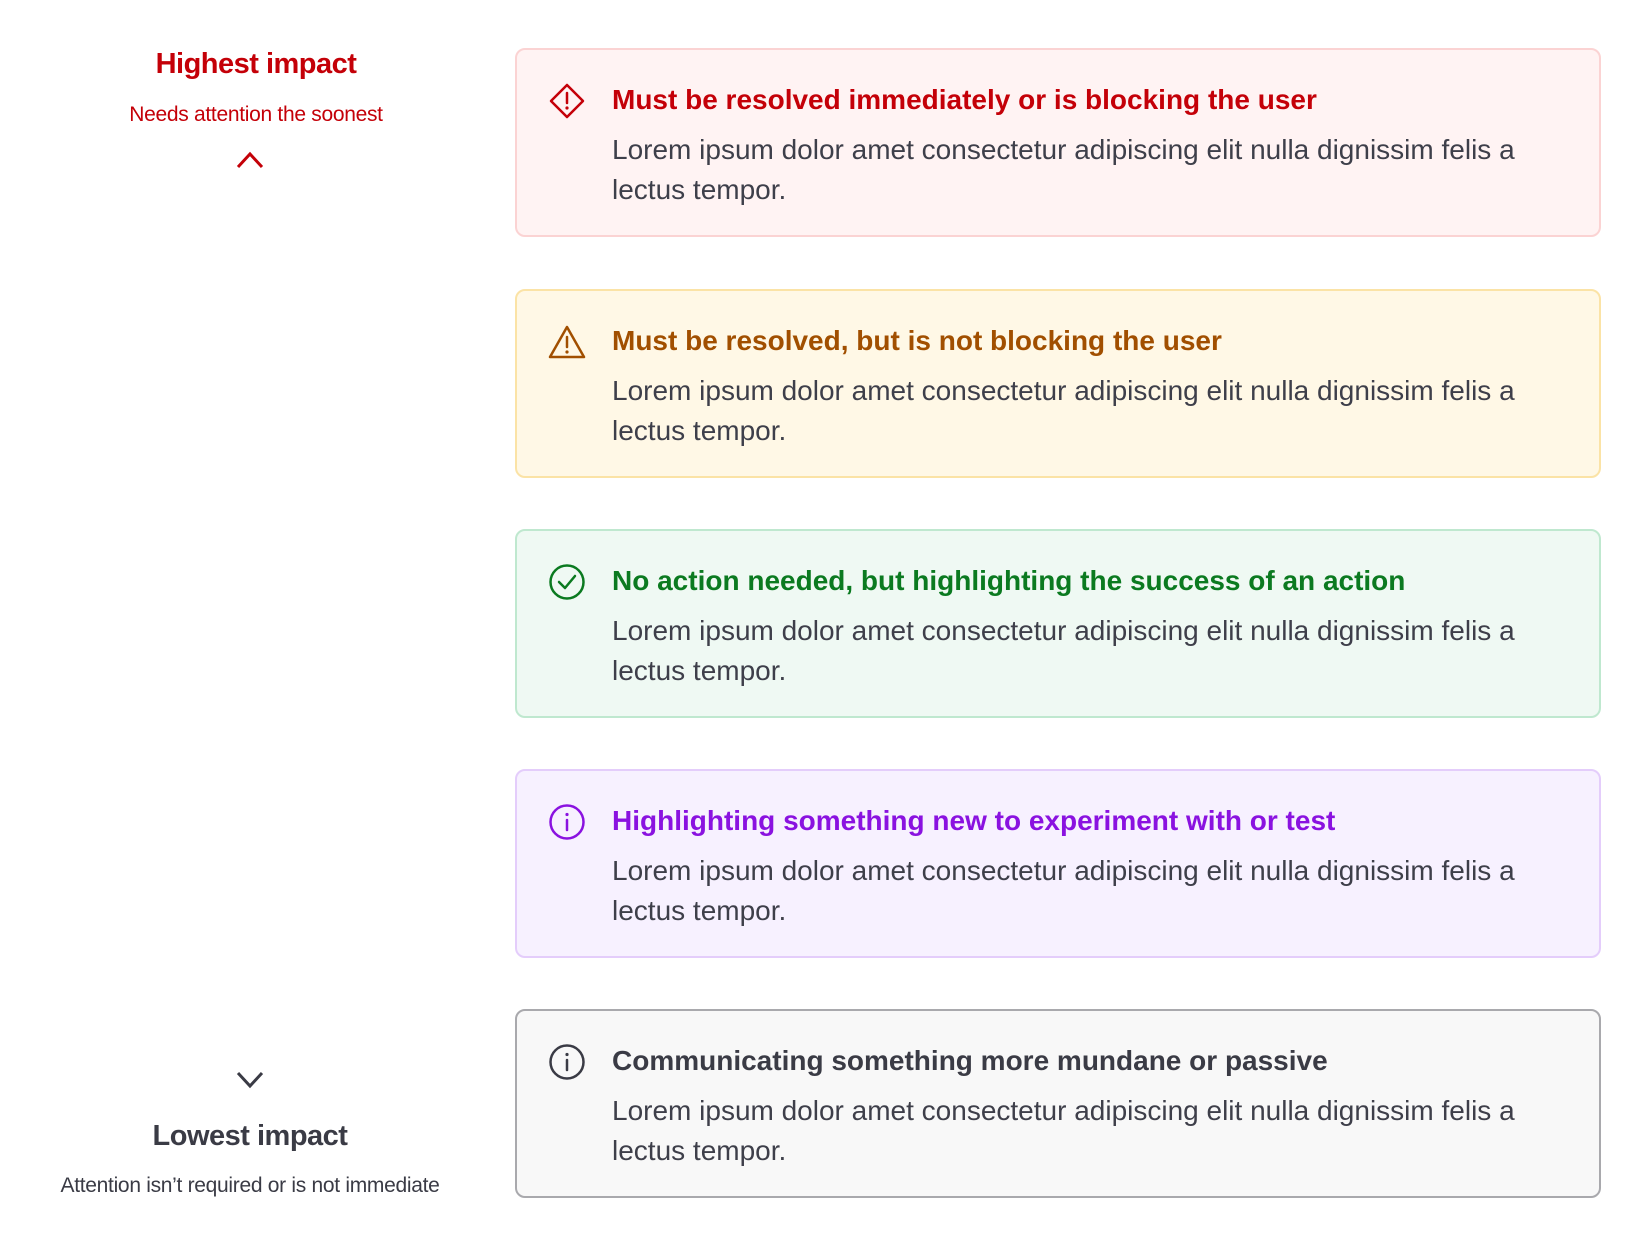 This screenshot has height=1248, width=1652. Describe the element at coordinates (250, 160) in the screenshot. I see `arrow-up-head-icon` at that location.